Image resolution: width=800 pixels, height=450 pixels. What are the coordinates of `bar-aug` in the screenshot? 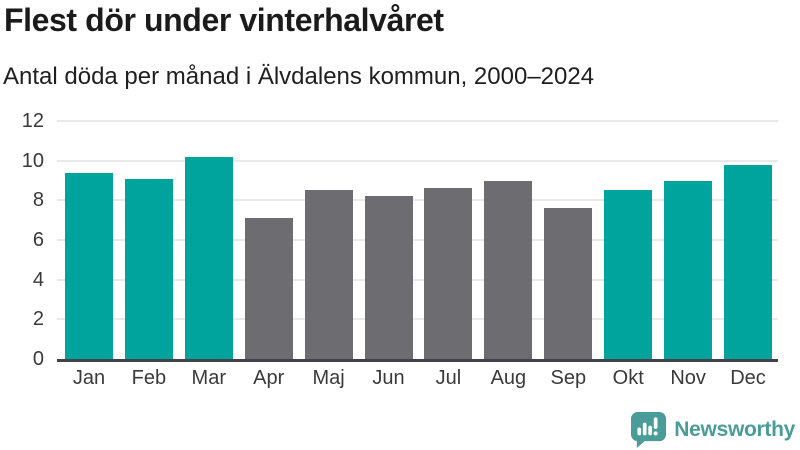 It's located at (508, 269).